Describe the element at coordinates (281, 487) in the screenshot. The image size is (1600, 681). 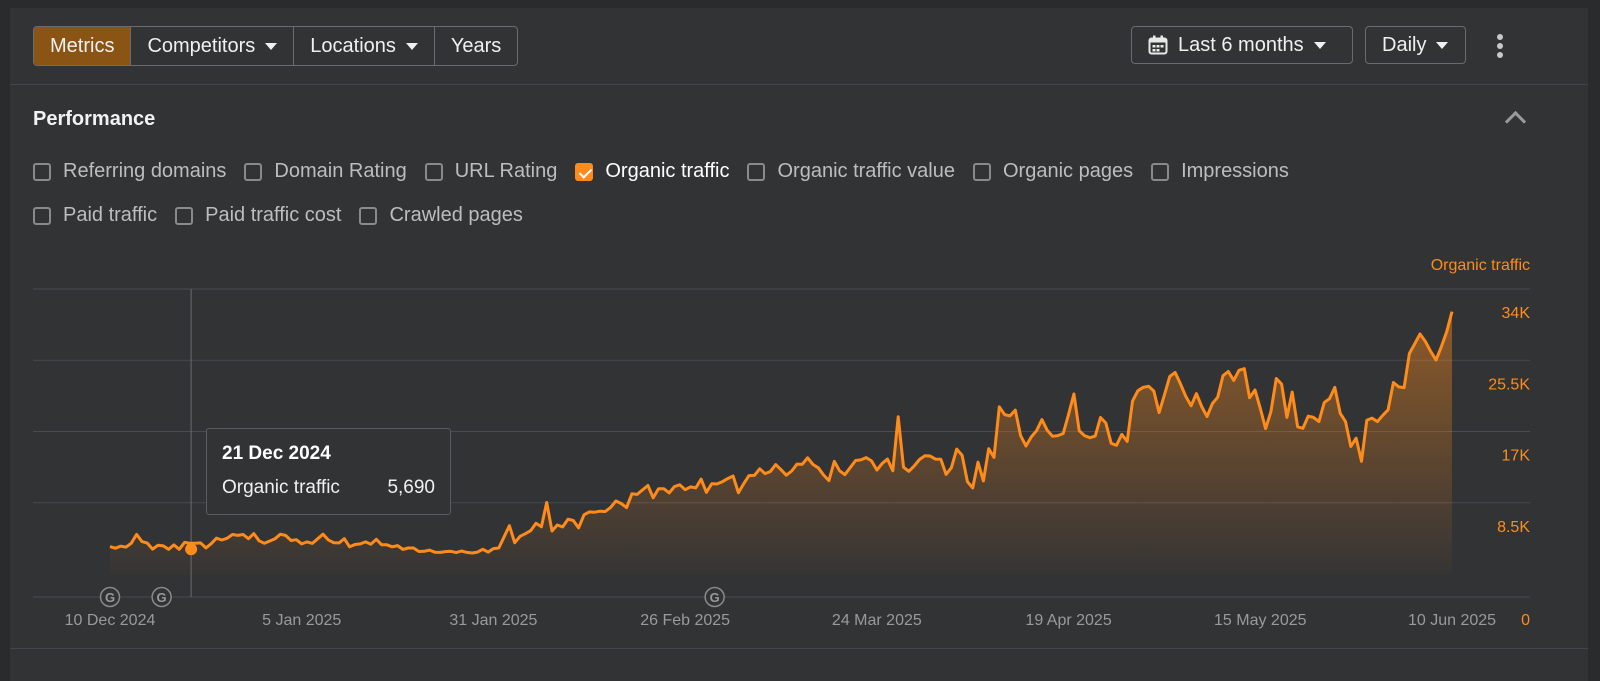
I see `tooltip-series: Organic traffic` at that location.